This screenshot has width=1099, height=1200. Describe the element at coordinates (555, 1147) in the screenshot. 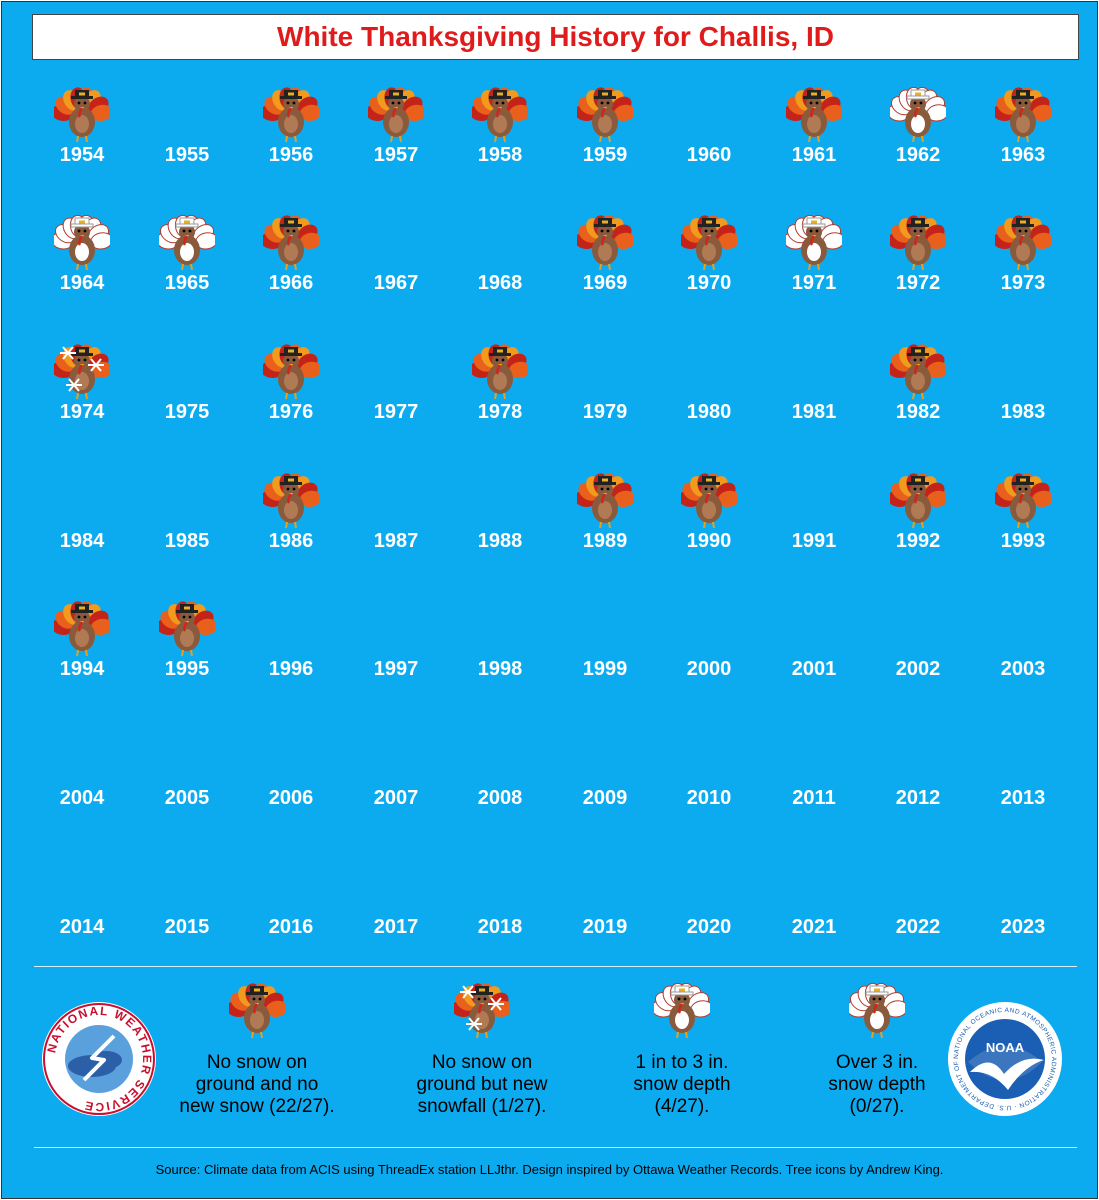

I see `bottom-divider` at that location.